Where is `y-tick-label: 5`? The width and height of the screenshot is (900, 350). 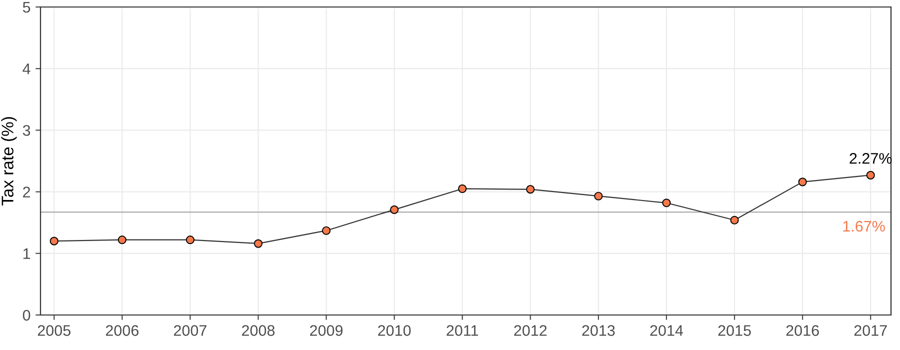
y-tick-label: 5 is located at coordinates (26, 7).